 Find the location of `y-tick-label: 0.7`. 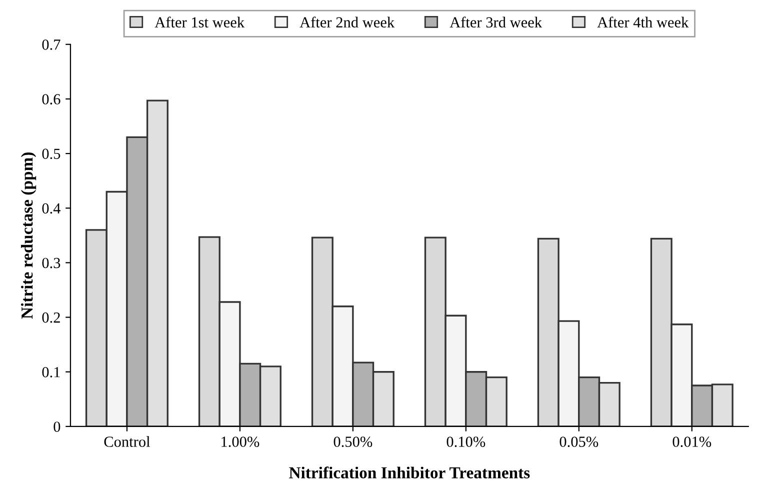

y-tick-label: 0.7 is located at coordinates (51, 45).